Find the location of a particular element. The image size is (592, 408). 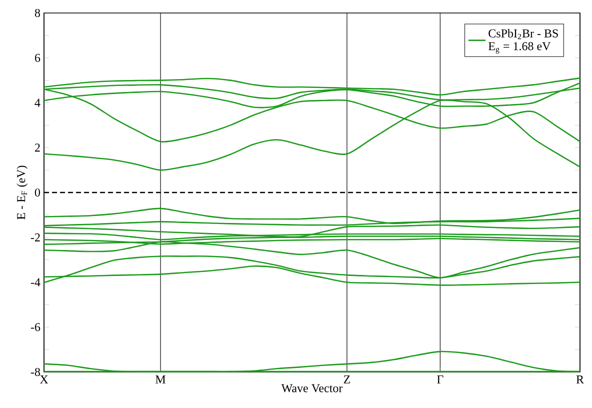

y-tick-label: -4 is located at coordinates (35, 282).